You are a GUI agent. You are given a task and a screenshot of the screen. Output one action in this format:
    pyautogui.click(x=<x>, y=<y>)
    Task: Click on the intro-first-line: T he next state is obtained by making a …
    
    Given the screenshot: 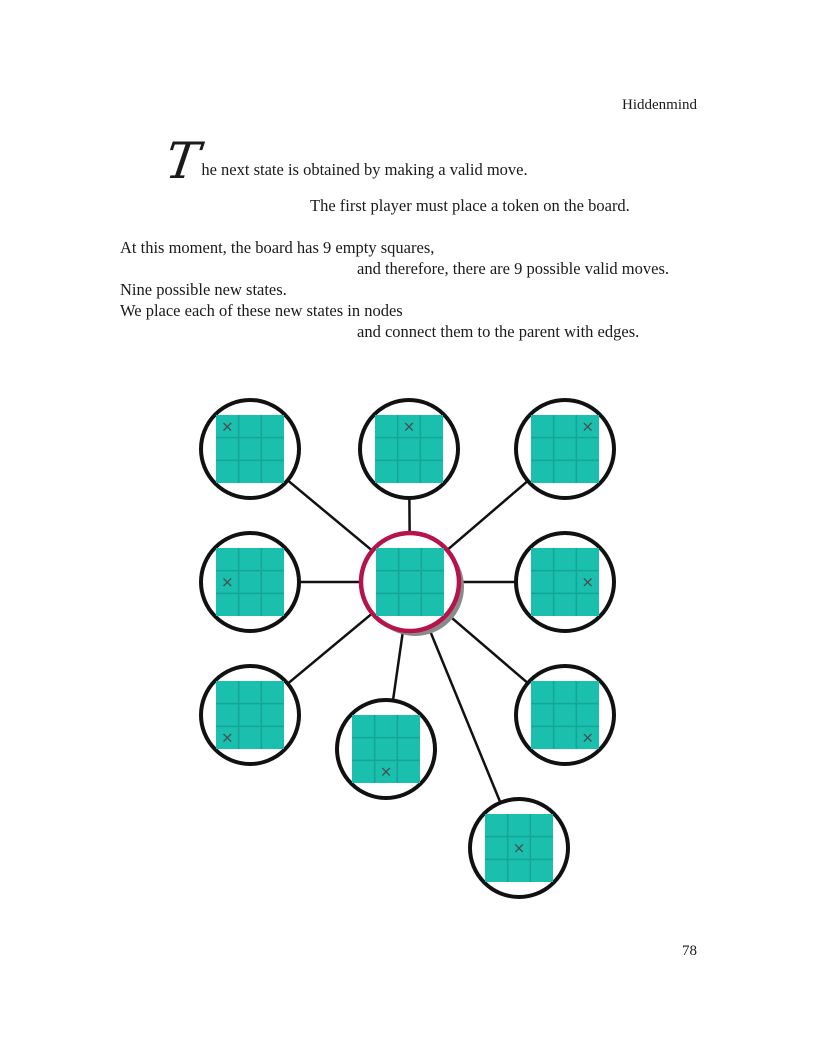 What is the action you would take?
    pyautogui.click(x=345, y=161)
    